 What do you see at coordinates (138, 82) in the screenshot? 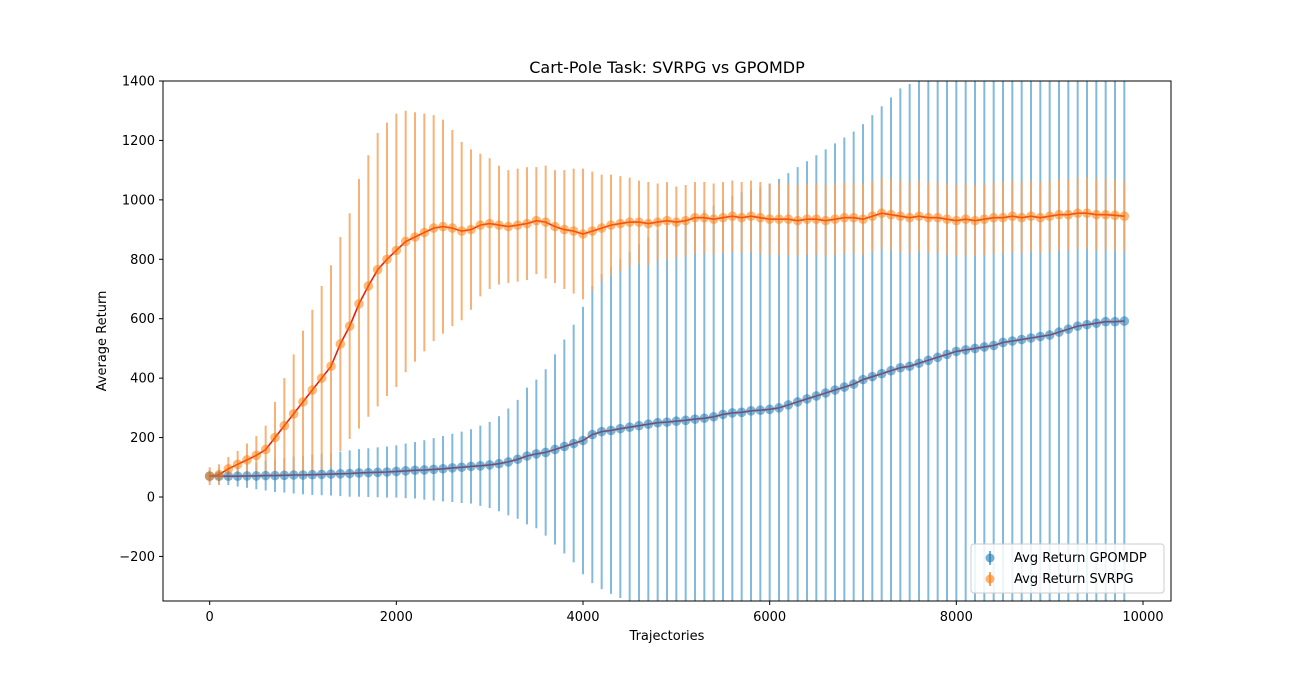
I see `y-tick-label: 1400` at bounding box center [138, 82].